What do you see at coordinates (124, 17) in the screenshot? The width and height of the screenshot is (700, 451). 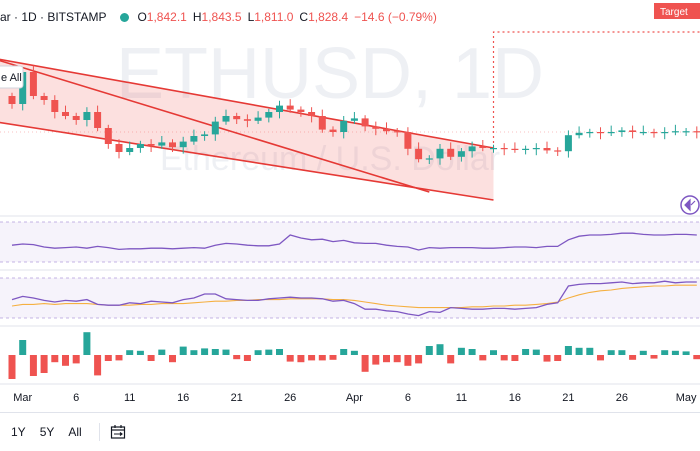 I see `market-open-icon` at bounding box center [124, 17].